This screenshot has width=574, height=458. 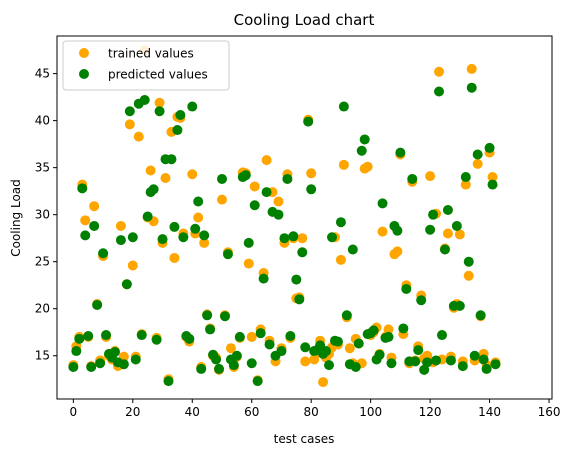 I want to click on y-tick-label: 35, so click(x=42, y=168).